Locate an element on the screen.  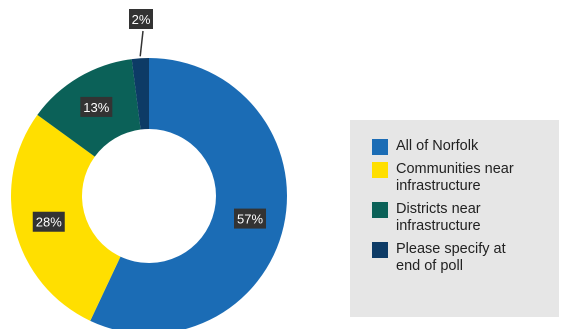
legend-item-all-of-norfolk: All of Norfolk is located at coordinates (460, 146).